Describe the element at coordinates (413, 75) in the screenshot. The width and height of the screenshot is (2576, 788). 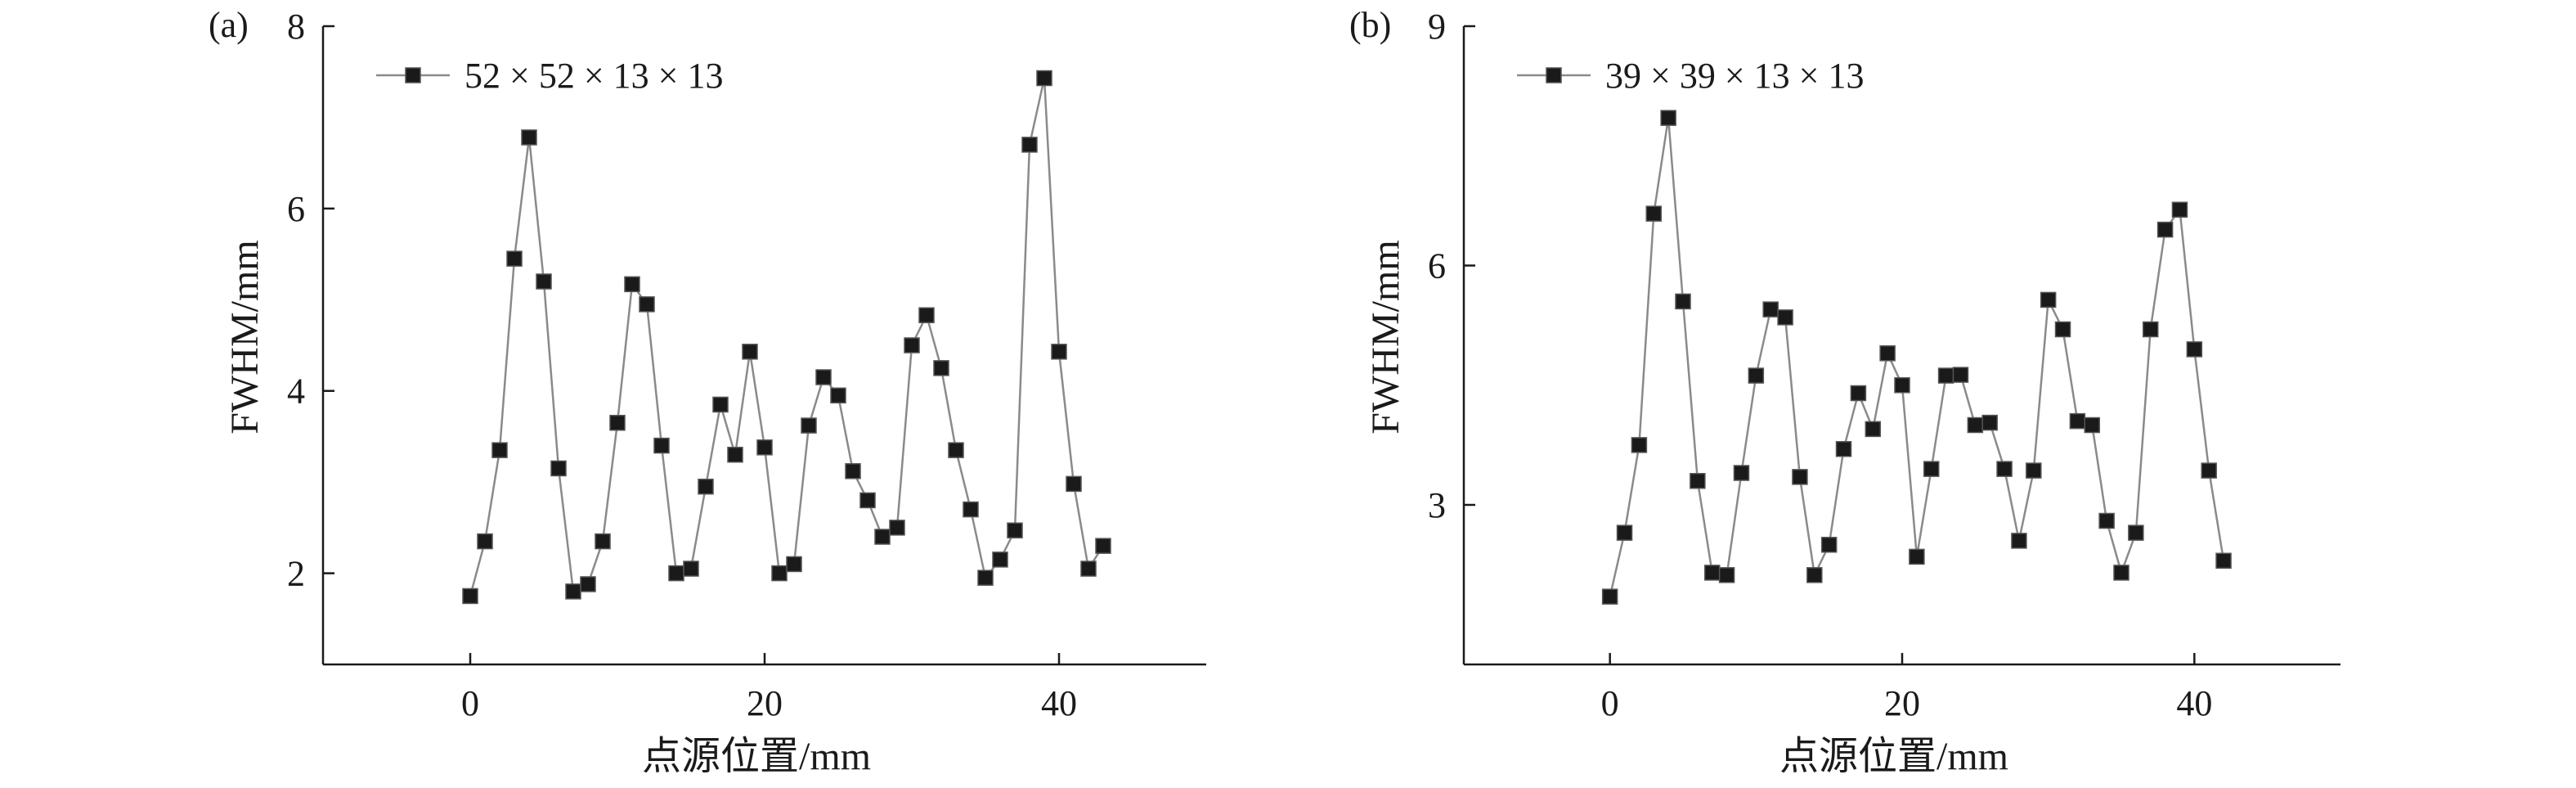
I see `legend-marker` at that location.